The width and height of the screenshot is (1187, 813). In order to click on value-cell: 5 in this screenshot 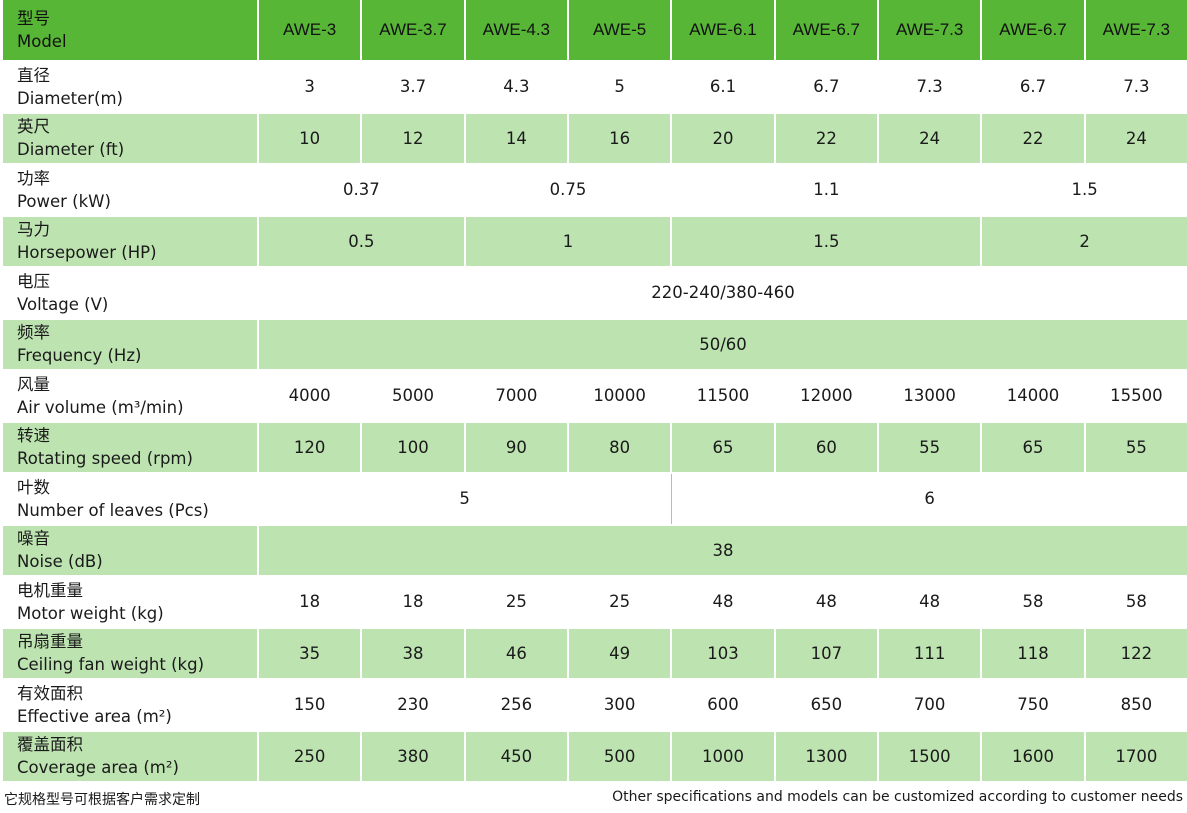, I will do `click(465, 499)`.